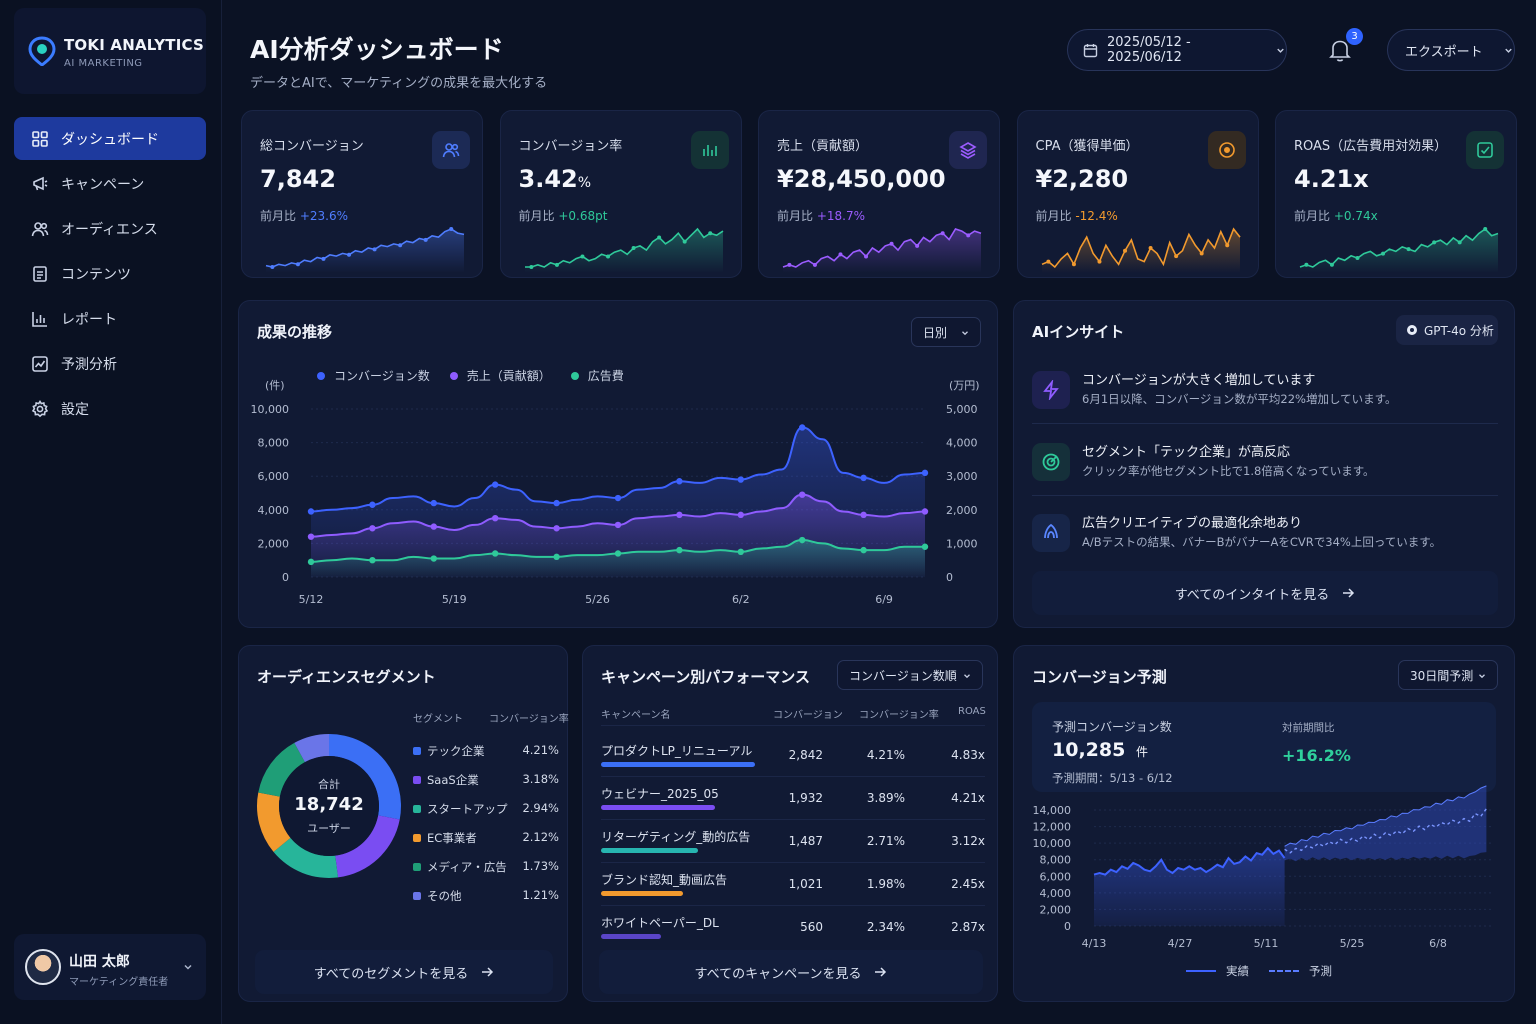 This screenshot has width=1536, height=1024. What do you see at coordinates (486, 752) in the screenshot?
I see `segment-row: テック企業 4.21%` at bounding box center [486, 752].